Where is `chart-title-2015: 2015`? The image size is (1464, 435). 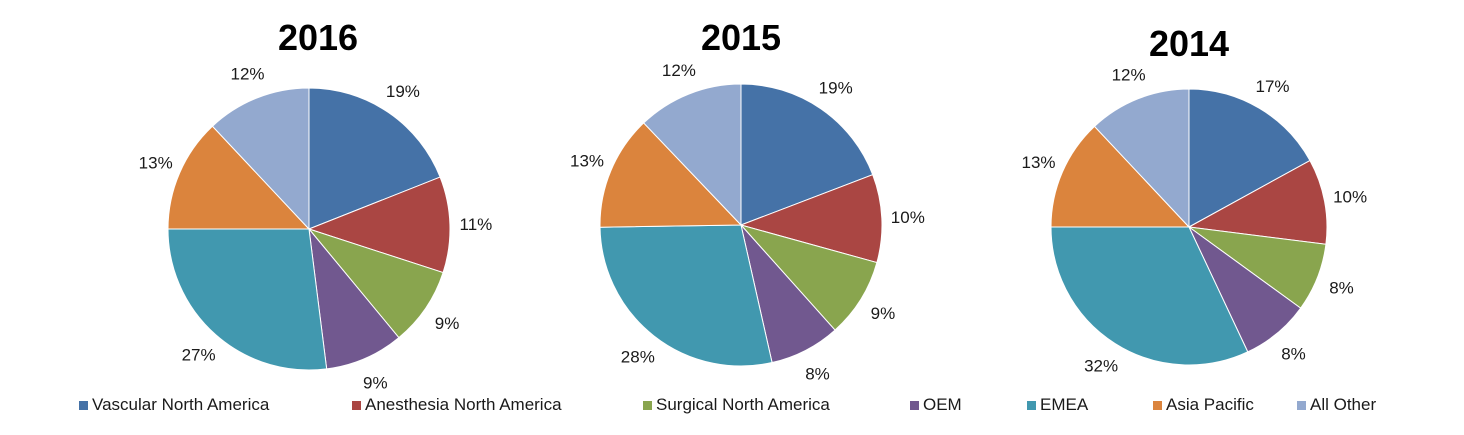
chart-title-2015: 2015 is located at coordinates (741, 37).